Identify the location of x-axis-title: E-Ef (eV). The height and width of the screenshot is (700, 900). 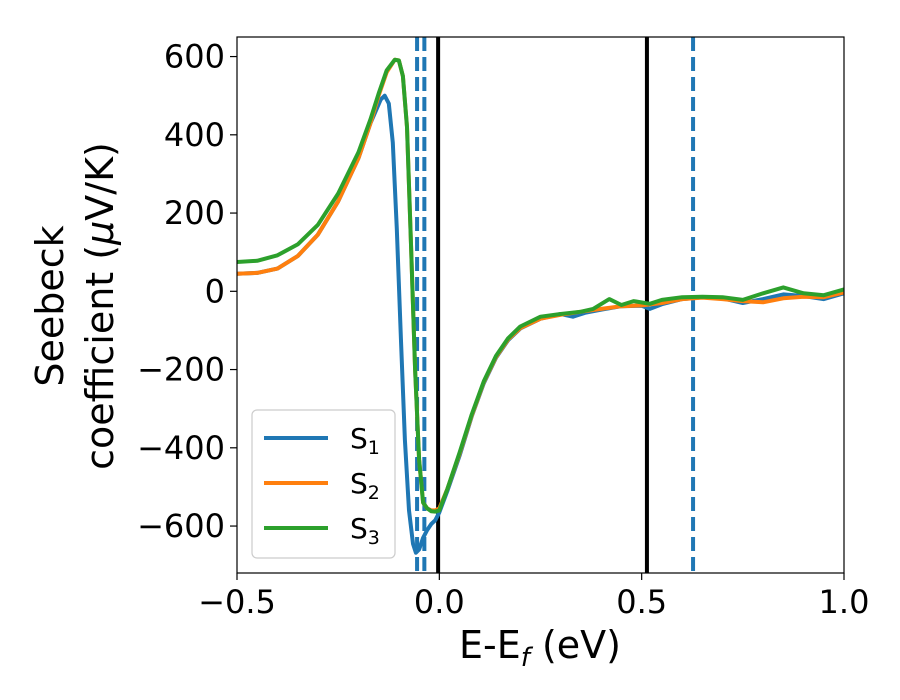
(540, 648).